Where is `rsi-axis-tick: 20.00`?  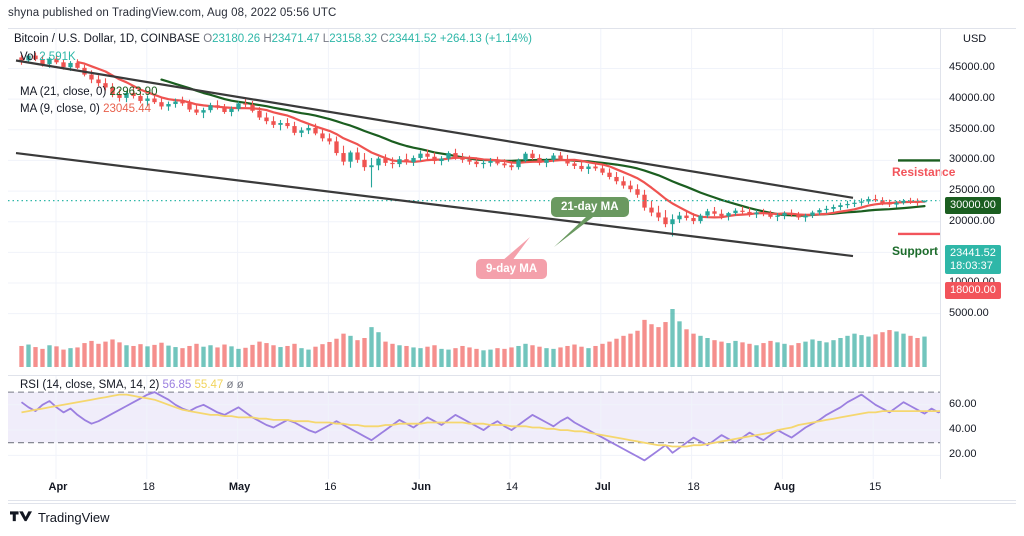
rsi-axis-tick: 20.00 is located at coordinates (963, 454).